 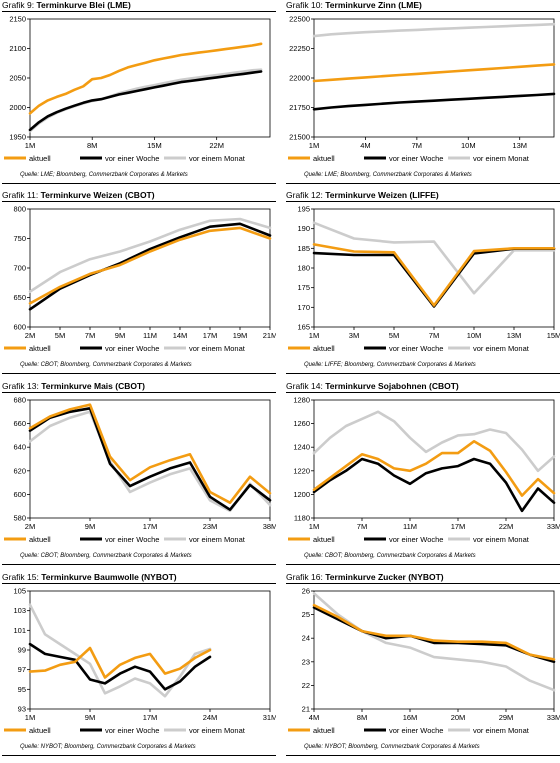 I want to click on x-tick-label: 24M, so click(x=210, y=717).